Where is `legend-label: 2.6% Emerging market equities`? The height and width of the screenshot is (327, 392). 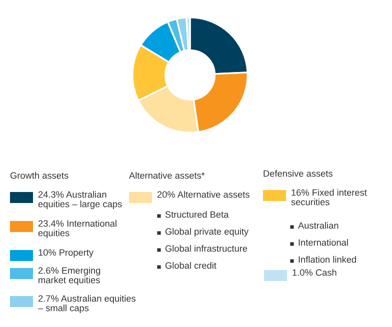 legend-label: 2.6% Emerging market equities is located at coordinates (69, 276).